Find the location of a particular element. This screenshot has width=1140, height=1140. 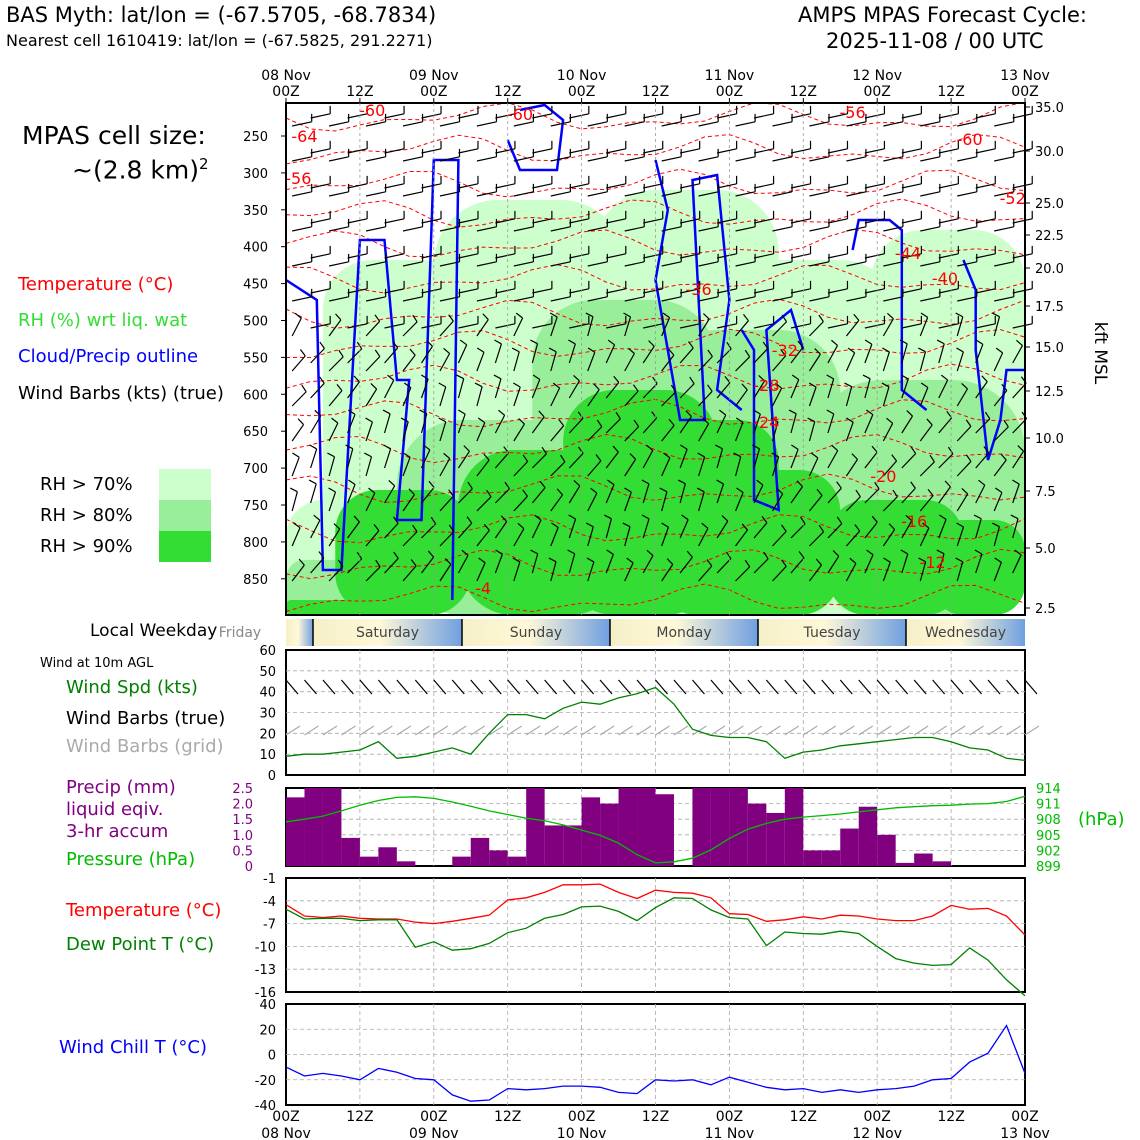

legend-wind-barbs-grid: Wind Barbs (grid) is located at coordinates (145, 746).